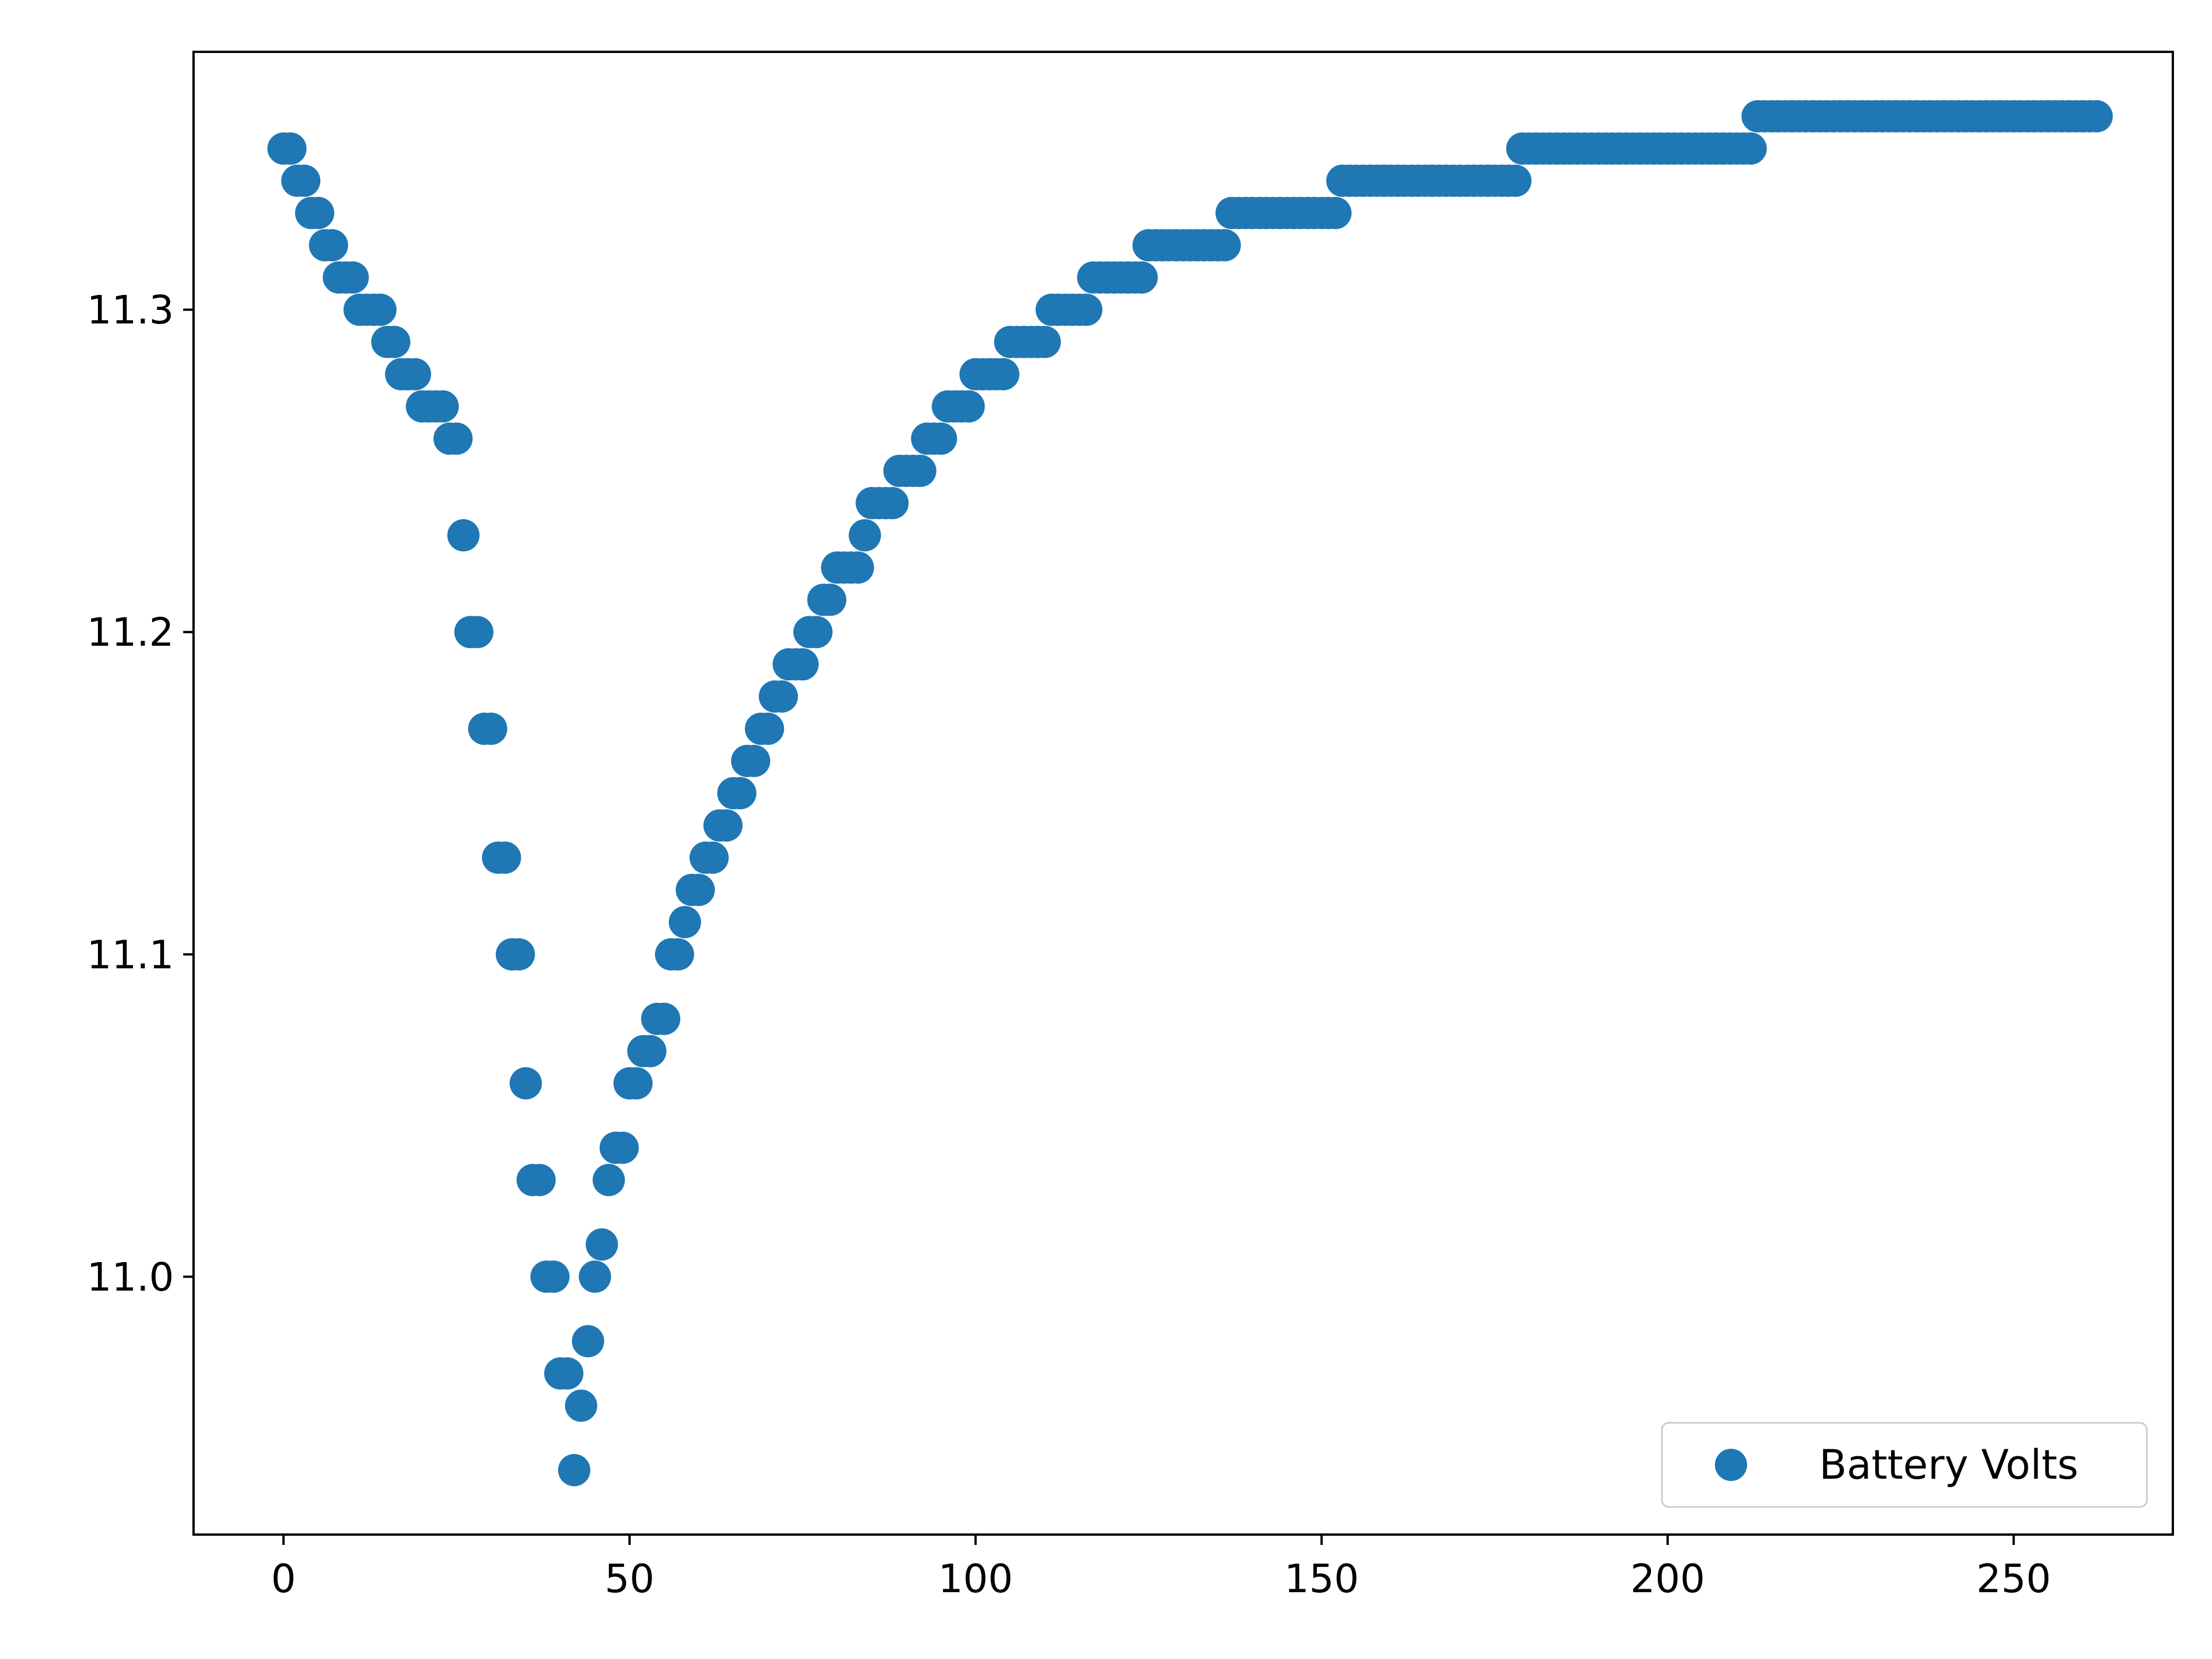 The height and width of the screenshot is (1659, 2212). I want to click on legend: Battery Volts, so click(1904, 1465).